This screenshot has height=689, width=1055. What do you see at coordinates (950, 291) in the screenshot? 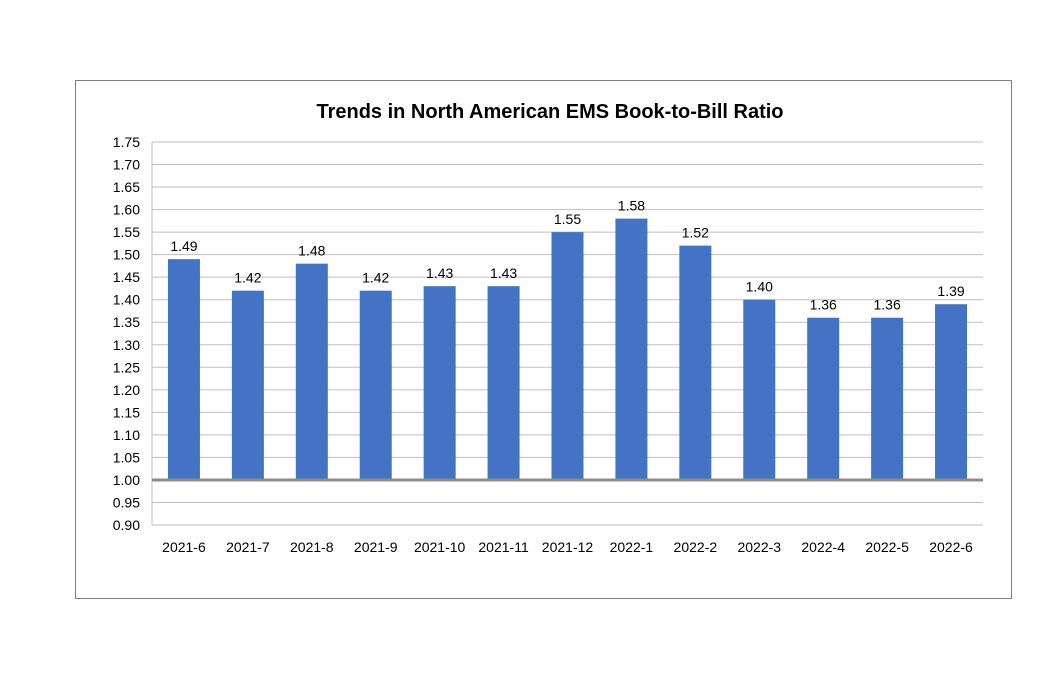
I see `data-label: 1.39` at bounding box center [950, 291].